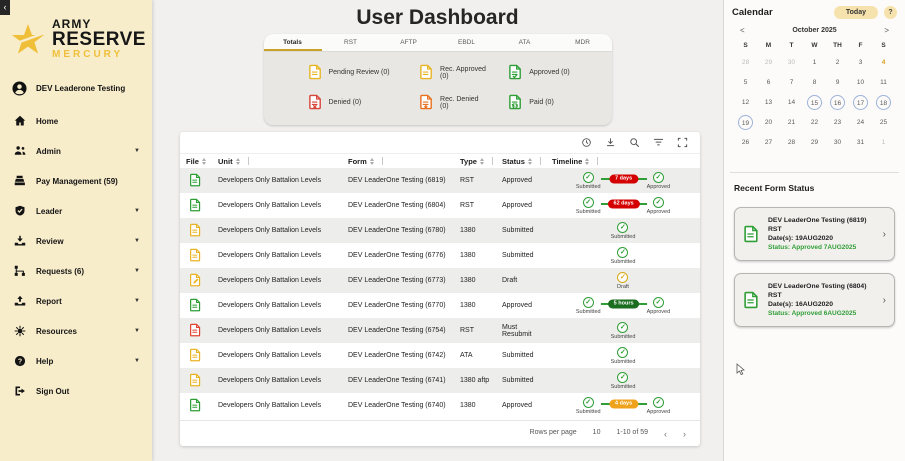 The height and width of the screenshot is (461, 905). Describe the element at coordinates (76, 391) in the screenshot. I see `sidebar-item-sign-out: Sign Out` at that location.